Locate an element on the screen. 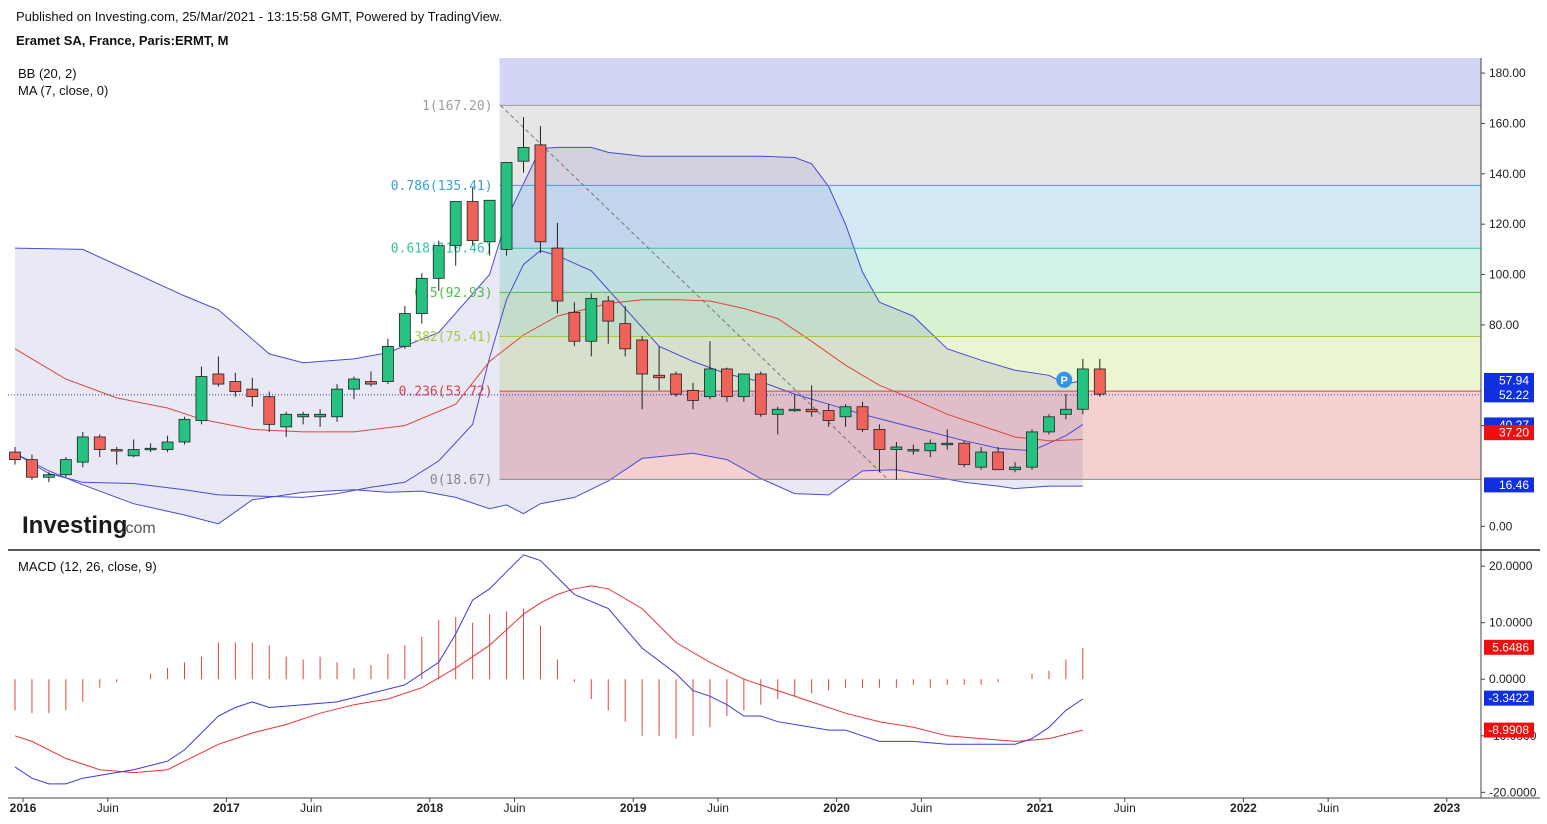 The height and width of the screenshot is (824, 1547). price-tick-label: 0.00 is located at coordinates (1501, 526).